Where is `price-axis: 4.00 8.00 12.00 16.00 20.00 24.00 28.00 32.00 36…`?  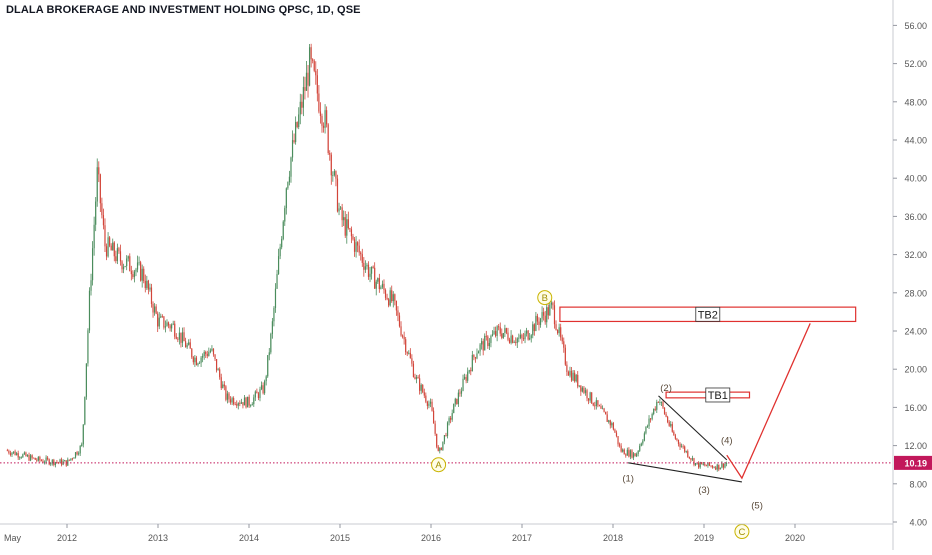 price-axis: 4.00 8.00 12.00 16.00 20.00 24.00 28.00 32.00 36… is located at coordinates (909, 275).